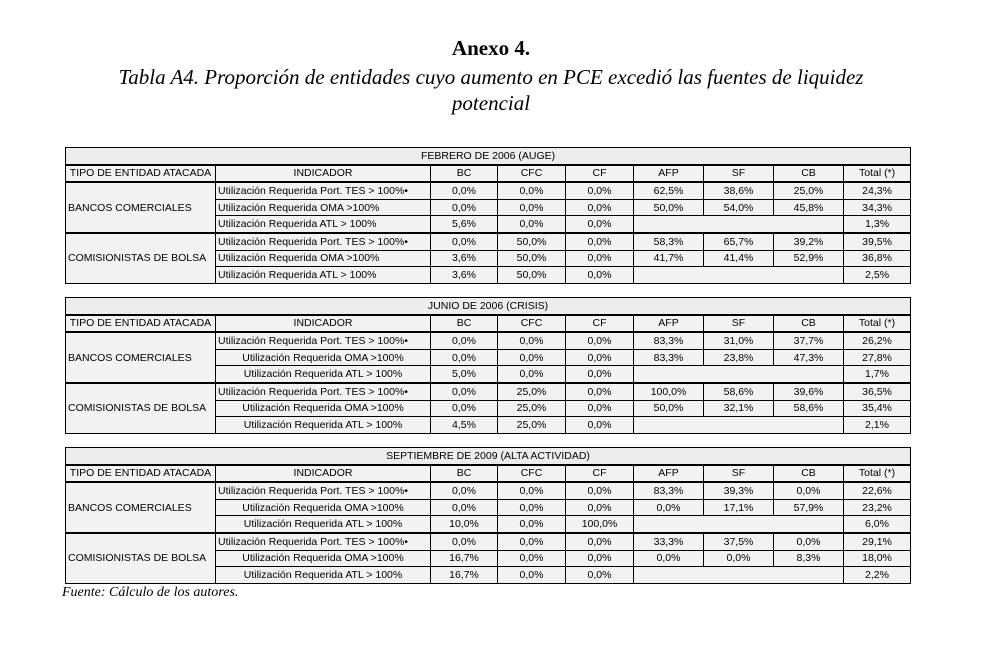 The image size is (982, 667). What do you see at coordinates (877, 340) in the screenshot?
I see `total-cell: 26,2%` at bounding box center [877, 340].